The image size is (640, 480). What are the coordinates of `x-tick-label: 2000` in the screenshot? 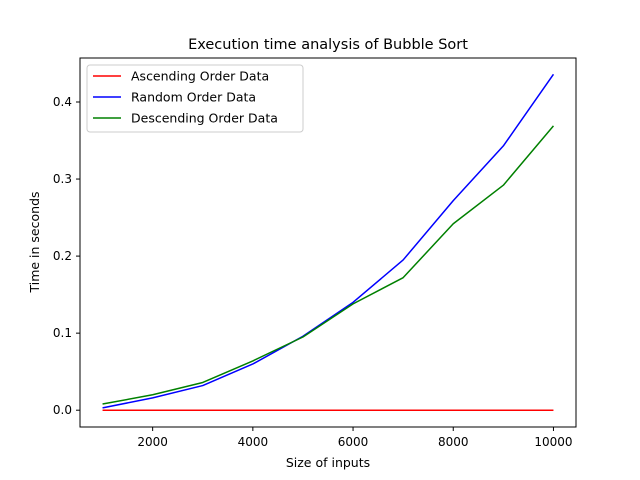 It's located at (152, 442).